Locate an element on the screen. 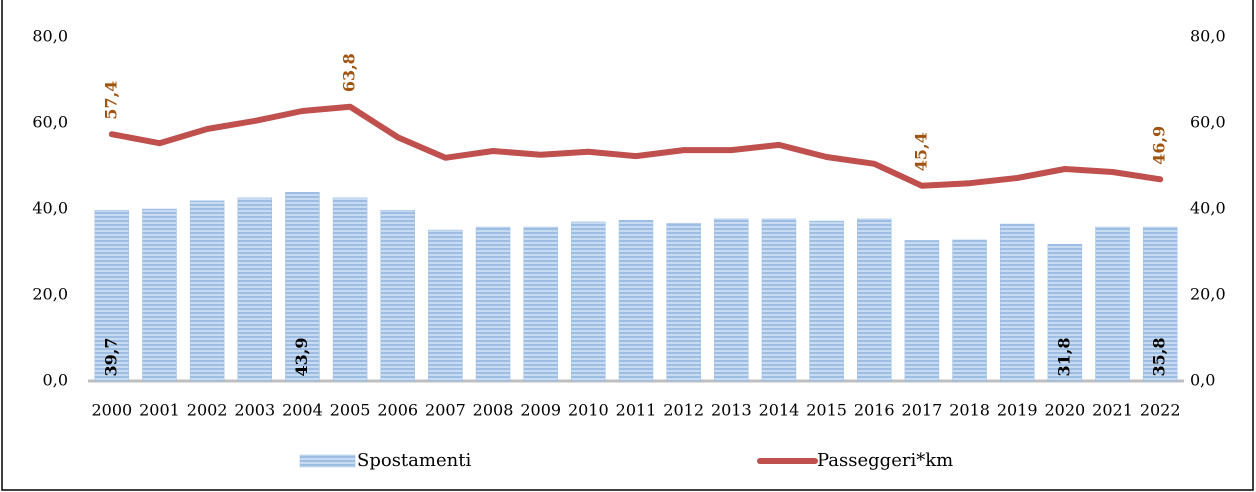 The image size is (1256, 492). line-value-label: 63,8 is located at coordinates (349, 72).